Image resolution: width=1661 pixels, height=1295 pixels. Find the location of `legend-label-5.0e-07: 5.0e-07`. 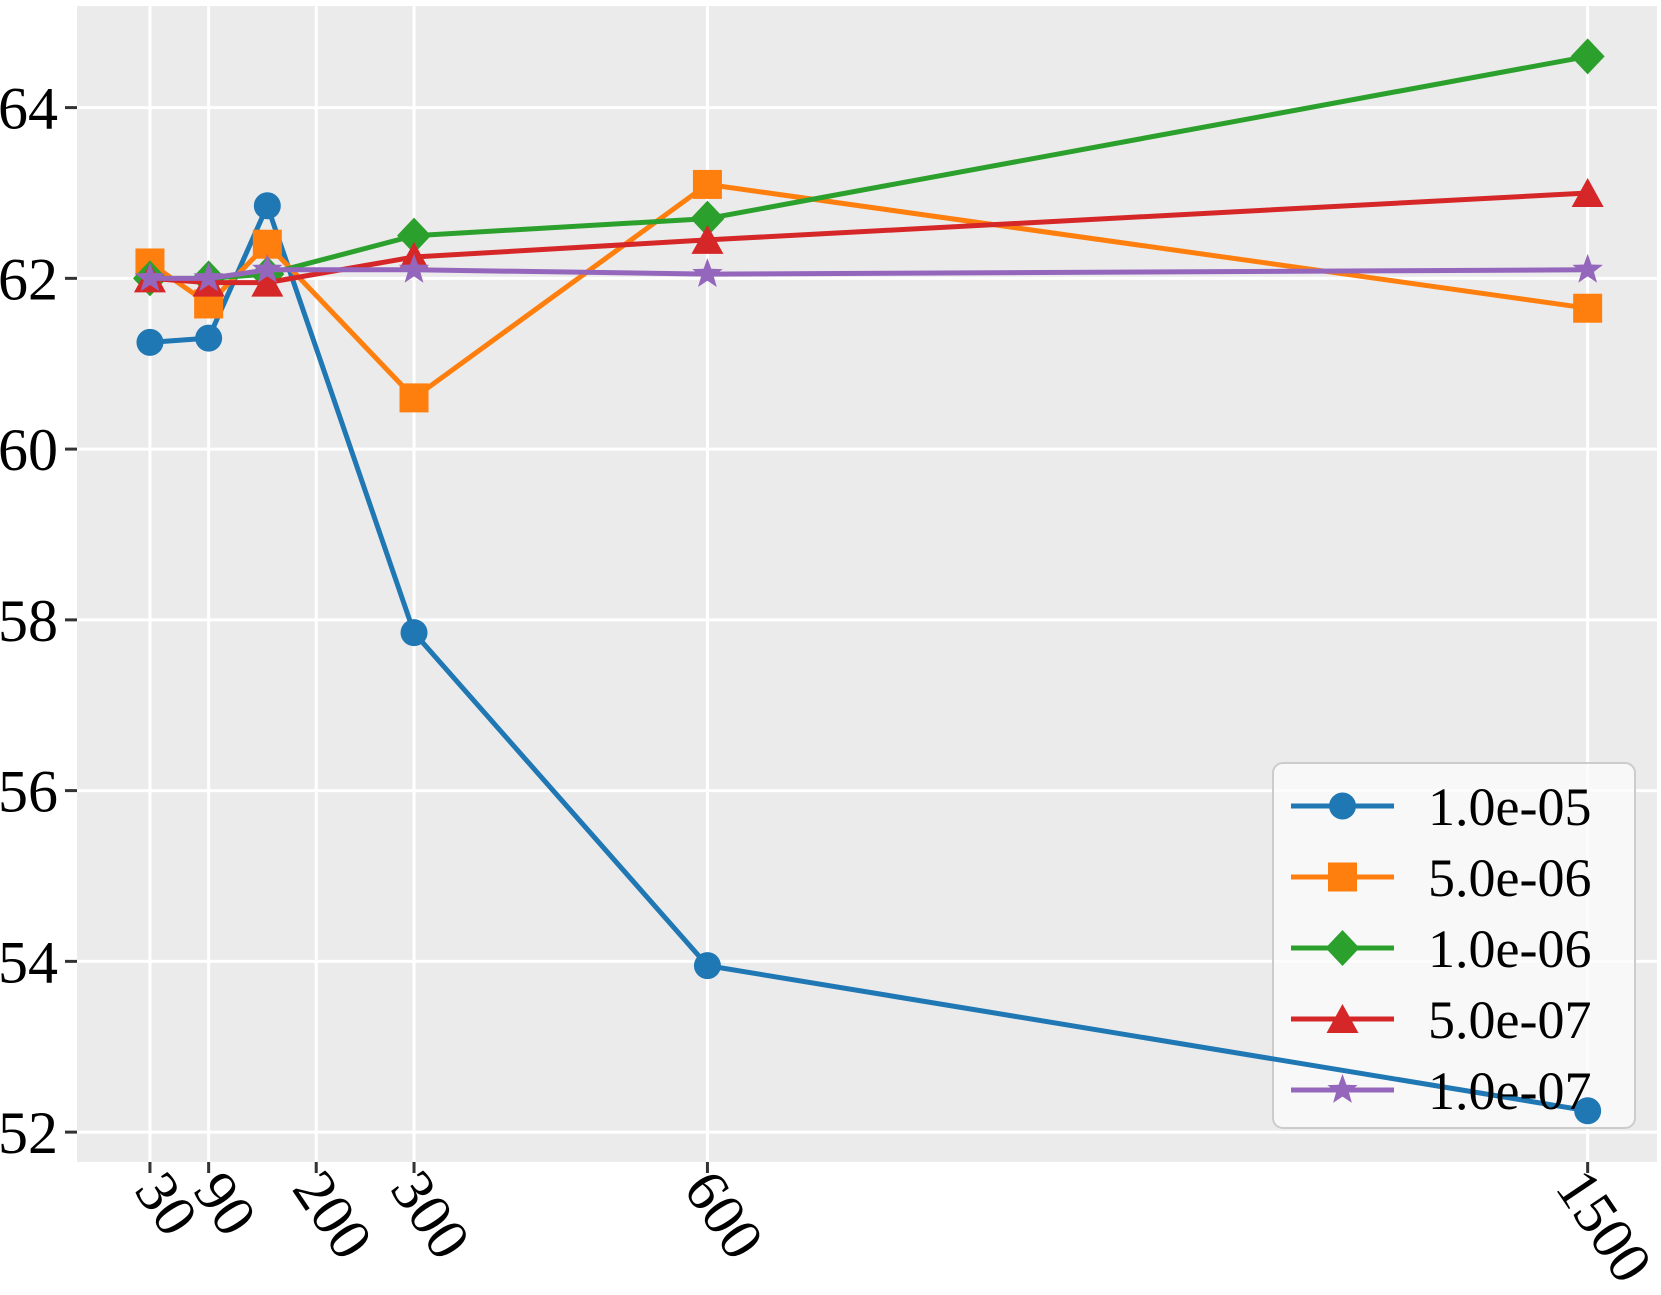

legend-label-5.0e-07: 5.0e-07 is located at coordinates (1509, 1020).